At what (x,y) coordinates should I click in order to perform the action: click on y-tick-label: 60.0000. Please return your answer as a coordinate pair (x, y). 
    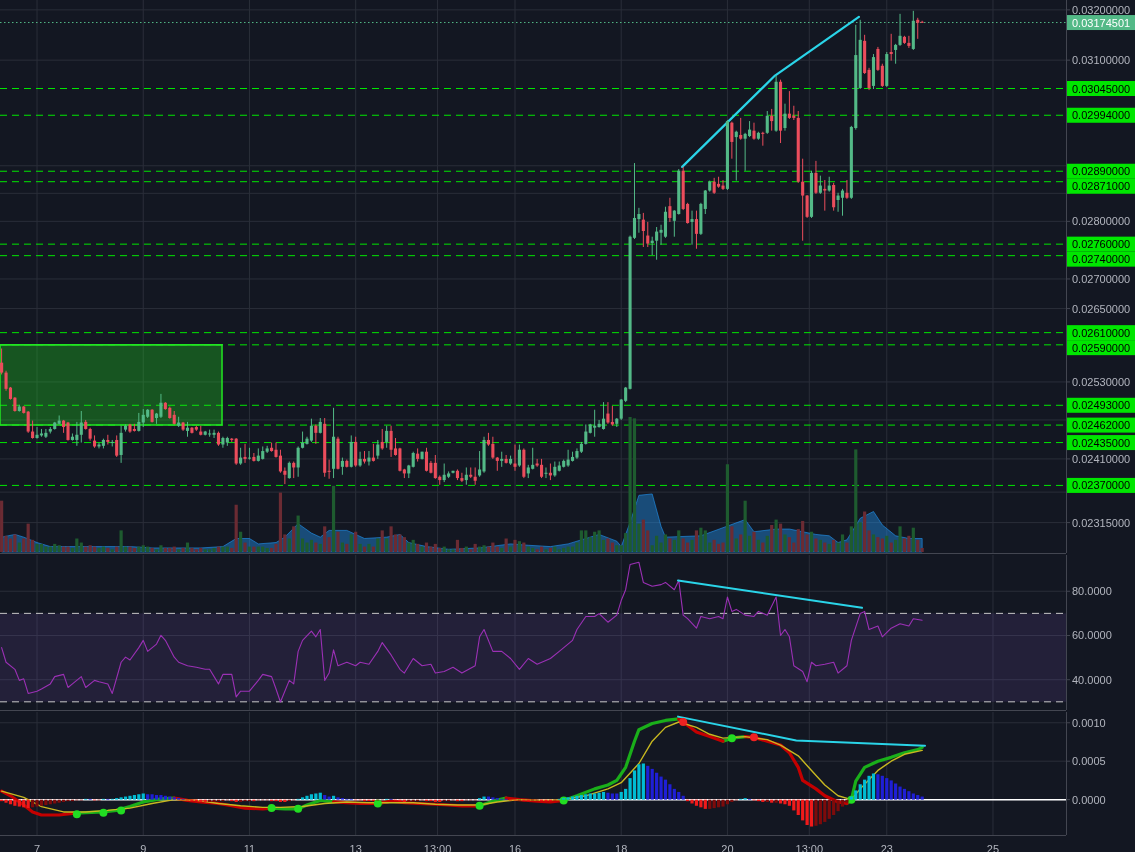
    Looking at the image, I should click on (1092, 635).